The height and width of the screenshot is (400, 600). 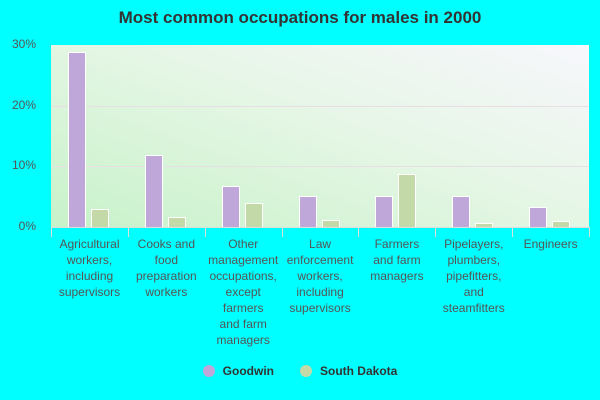 I want to click on x-tick-label: Cooks and food preparation workers, so click(x=166, y=268).